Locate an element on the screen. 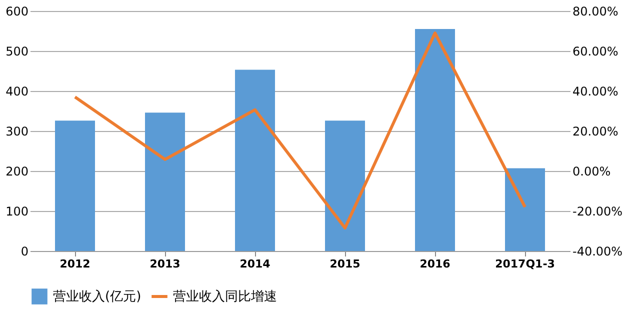 The width and height of the screenshot is (644, 327). y2-tick-label: 40.00% is located at coordinates (595, 91).